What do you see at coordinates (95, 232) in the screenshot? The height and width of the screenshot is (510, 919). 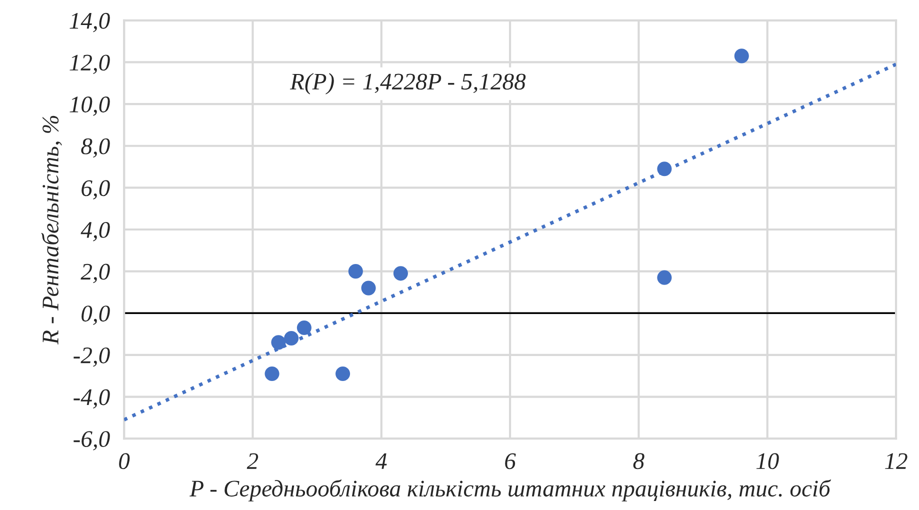 I see `y-tick-label: 4,0` at bounding box center [95, 232].